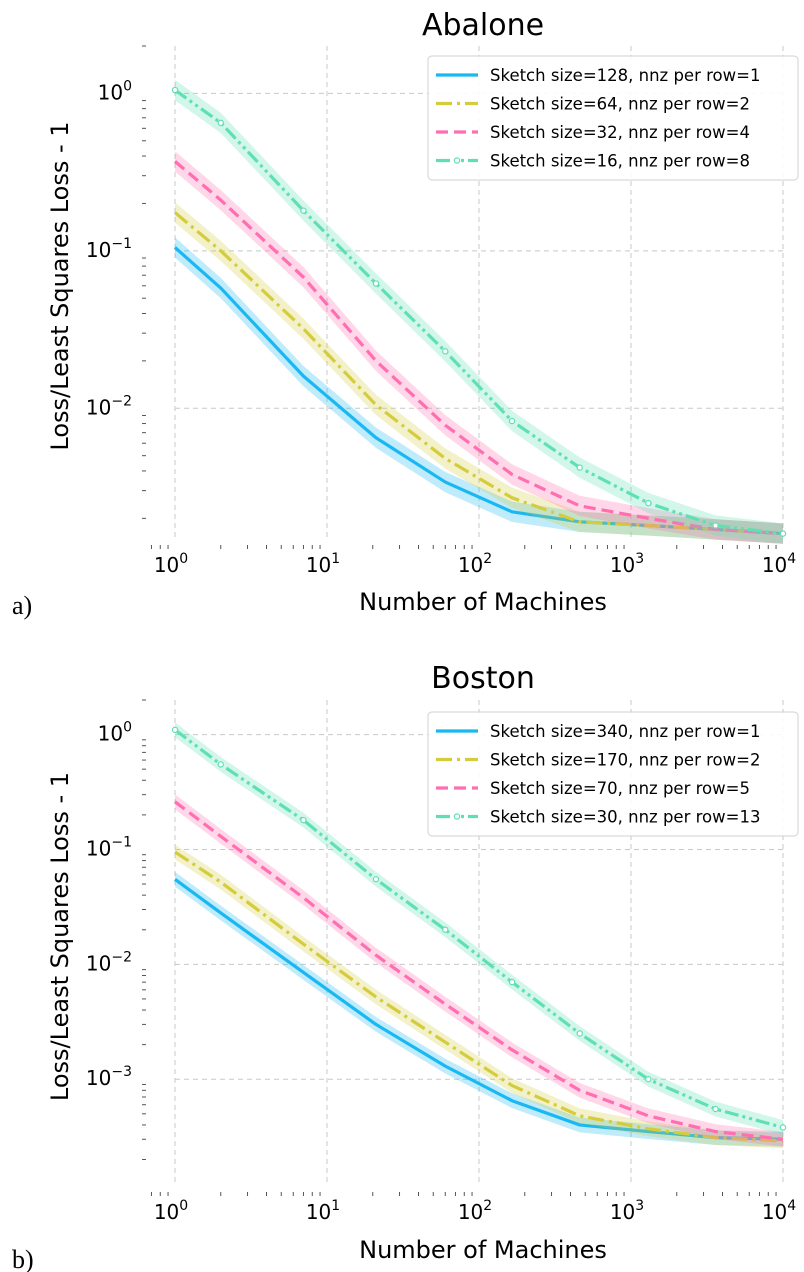  What do you see at coordinates (625, 75) in the screenshot?
I see `legend-label: Sketch size=128, nnz per row=1` at bounding box center [625, 75].